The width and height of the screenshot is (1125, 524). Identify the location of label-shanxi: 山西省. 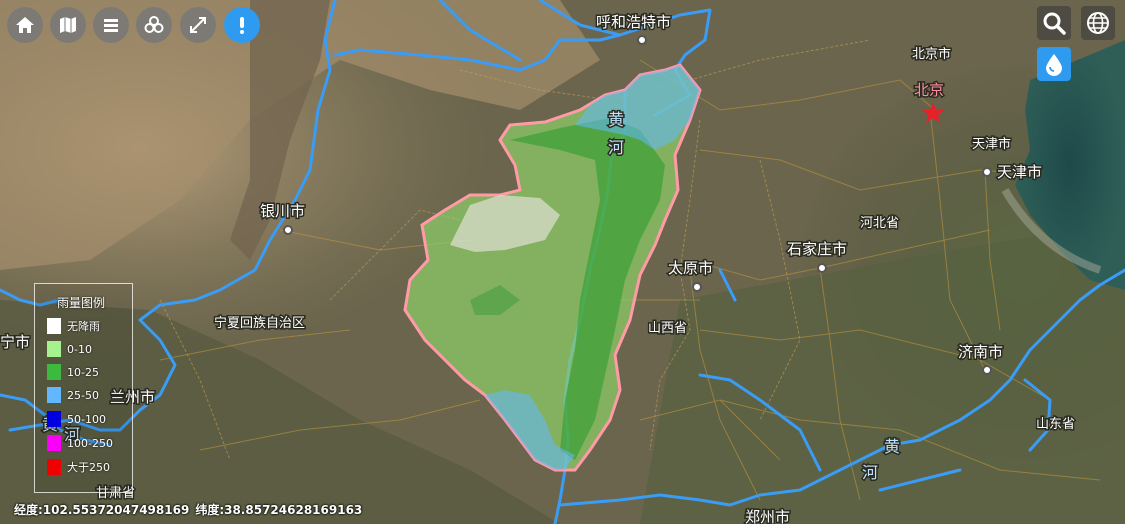
(667, 328).